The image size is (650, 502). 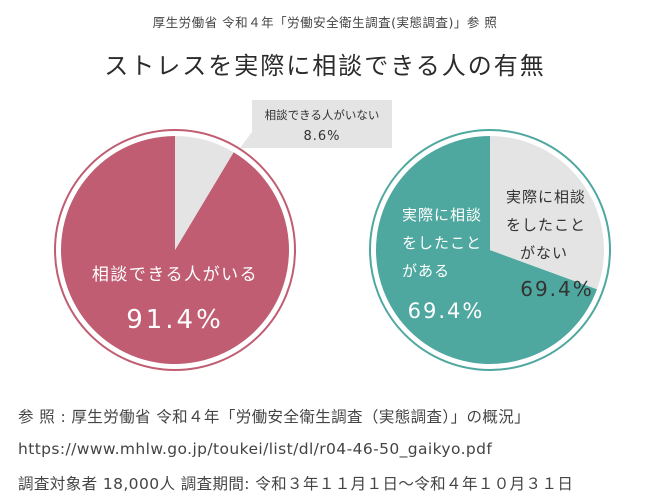 What do you see at coordinates (544, 253) in the screenshot?
I see `pie2-slice1-label-line3: がない` at bounding box center [544, 253].